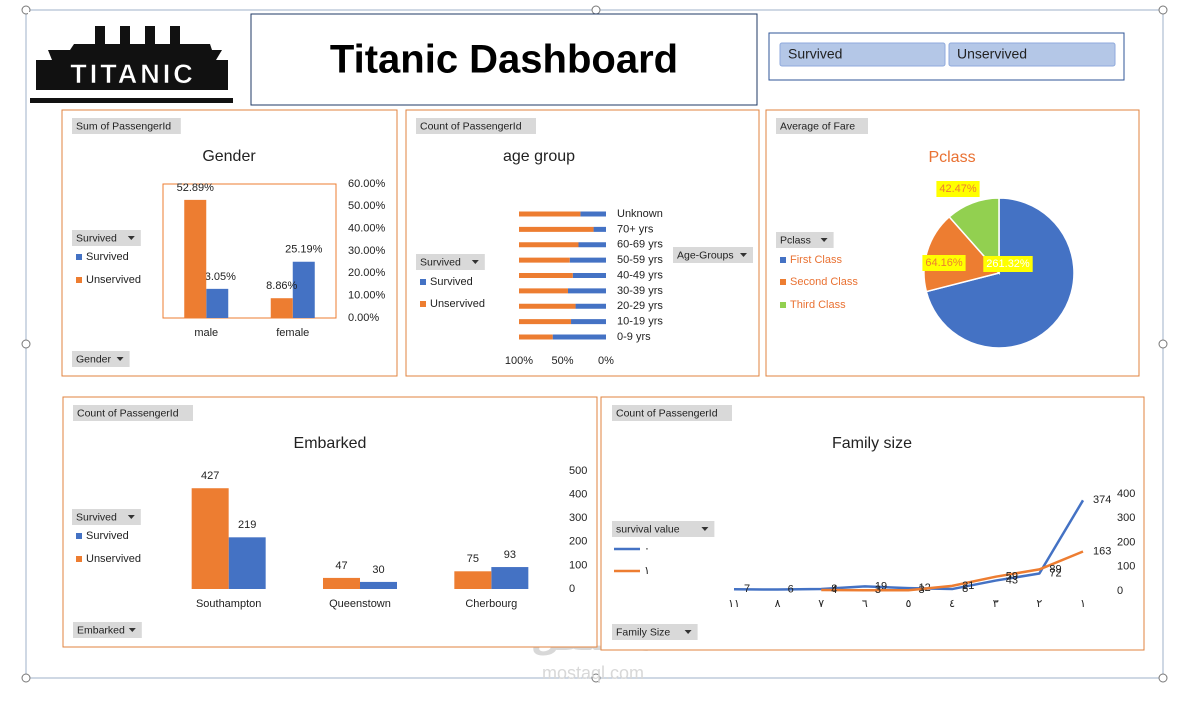 Image resolution: width=1188 pixels, height=701 pixels. What do you see at coordinates (643, 632) in the screenshot?
I see `field-button-label: Family Size` at bounding box center [643, 632].